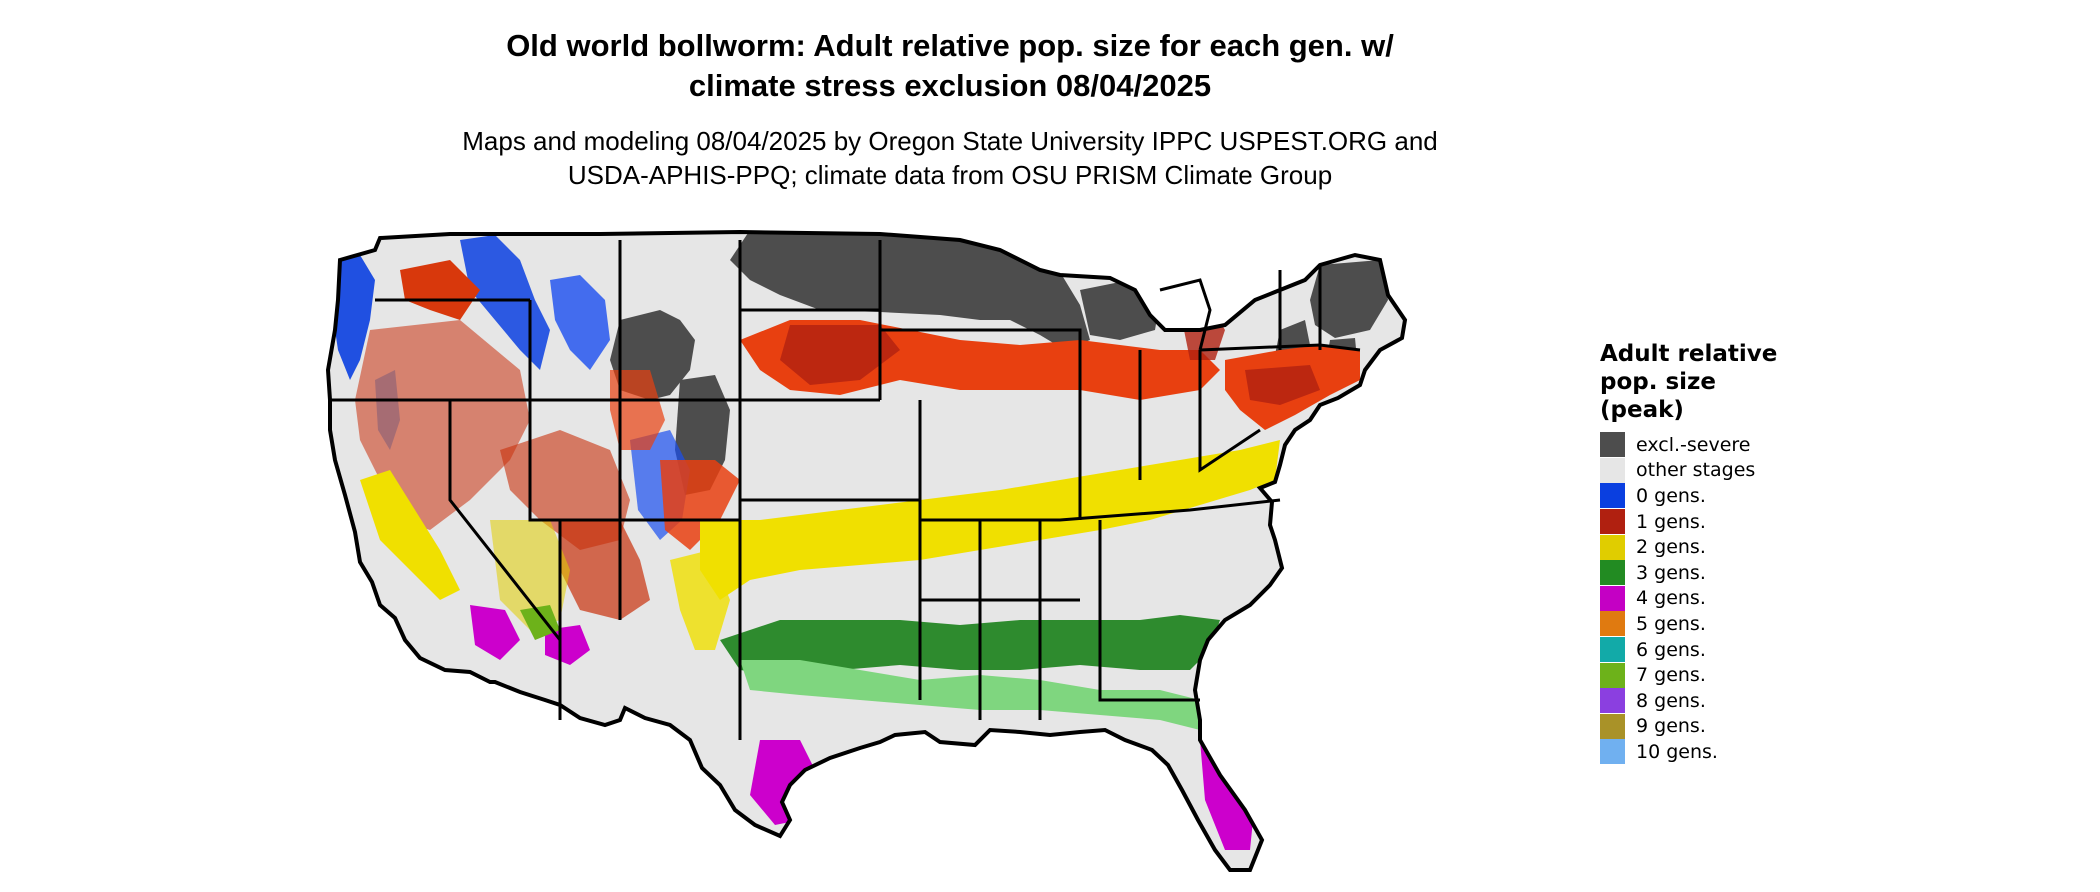 This screenshot has height=892, width=2100. Describe the element at coordinates (1677, 751) in the screenshot. I see `legend-label: 10 gens.` at that location.